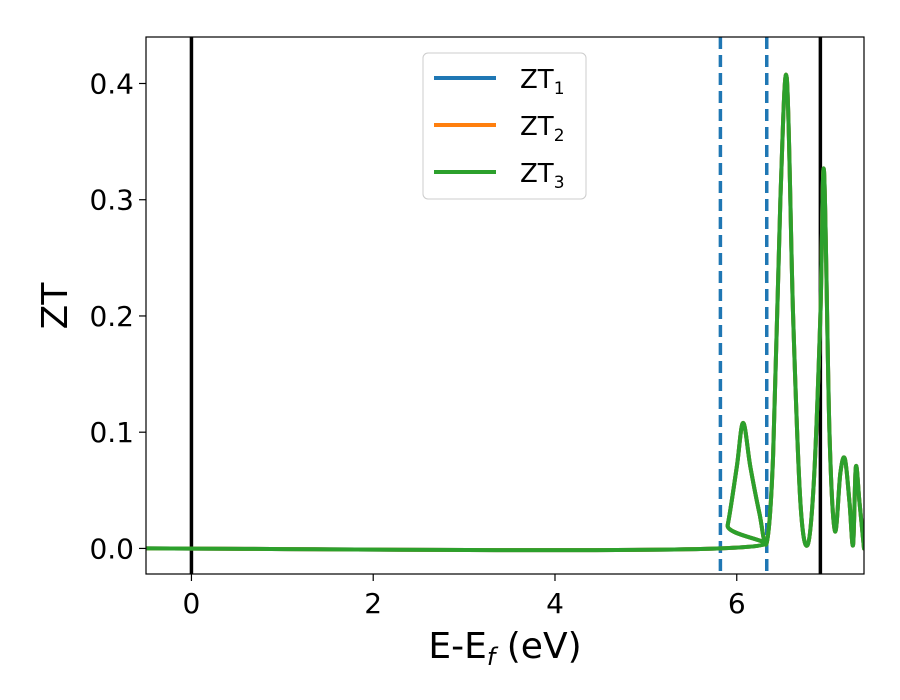  Describe the element at coordinates (111, 83) in the screenshot. I see `y-tick-label: 0.4` at that location.